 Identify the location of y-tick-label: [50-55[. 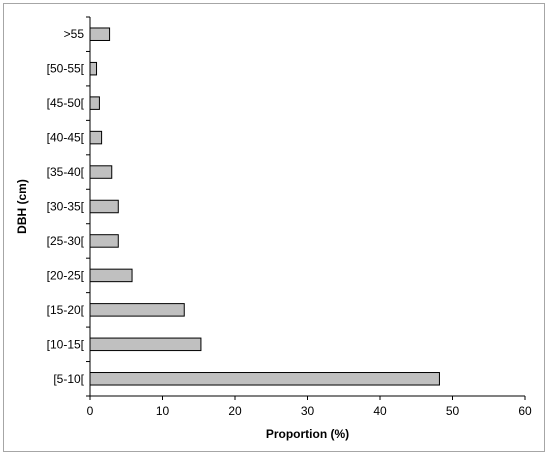
(66, 69).